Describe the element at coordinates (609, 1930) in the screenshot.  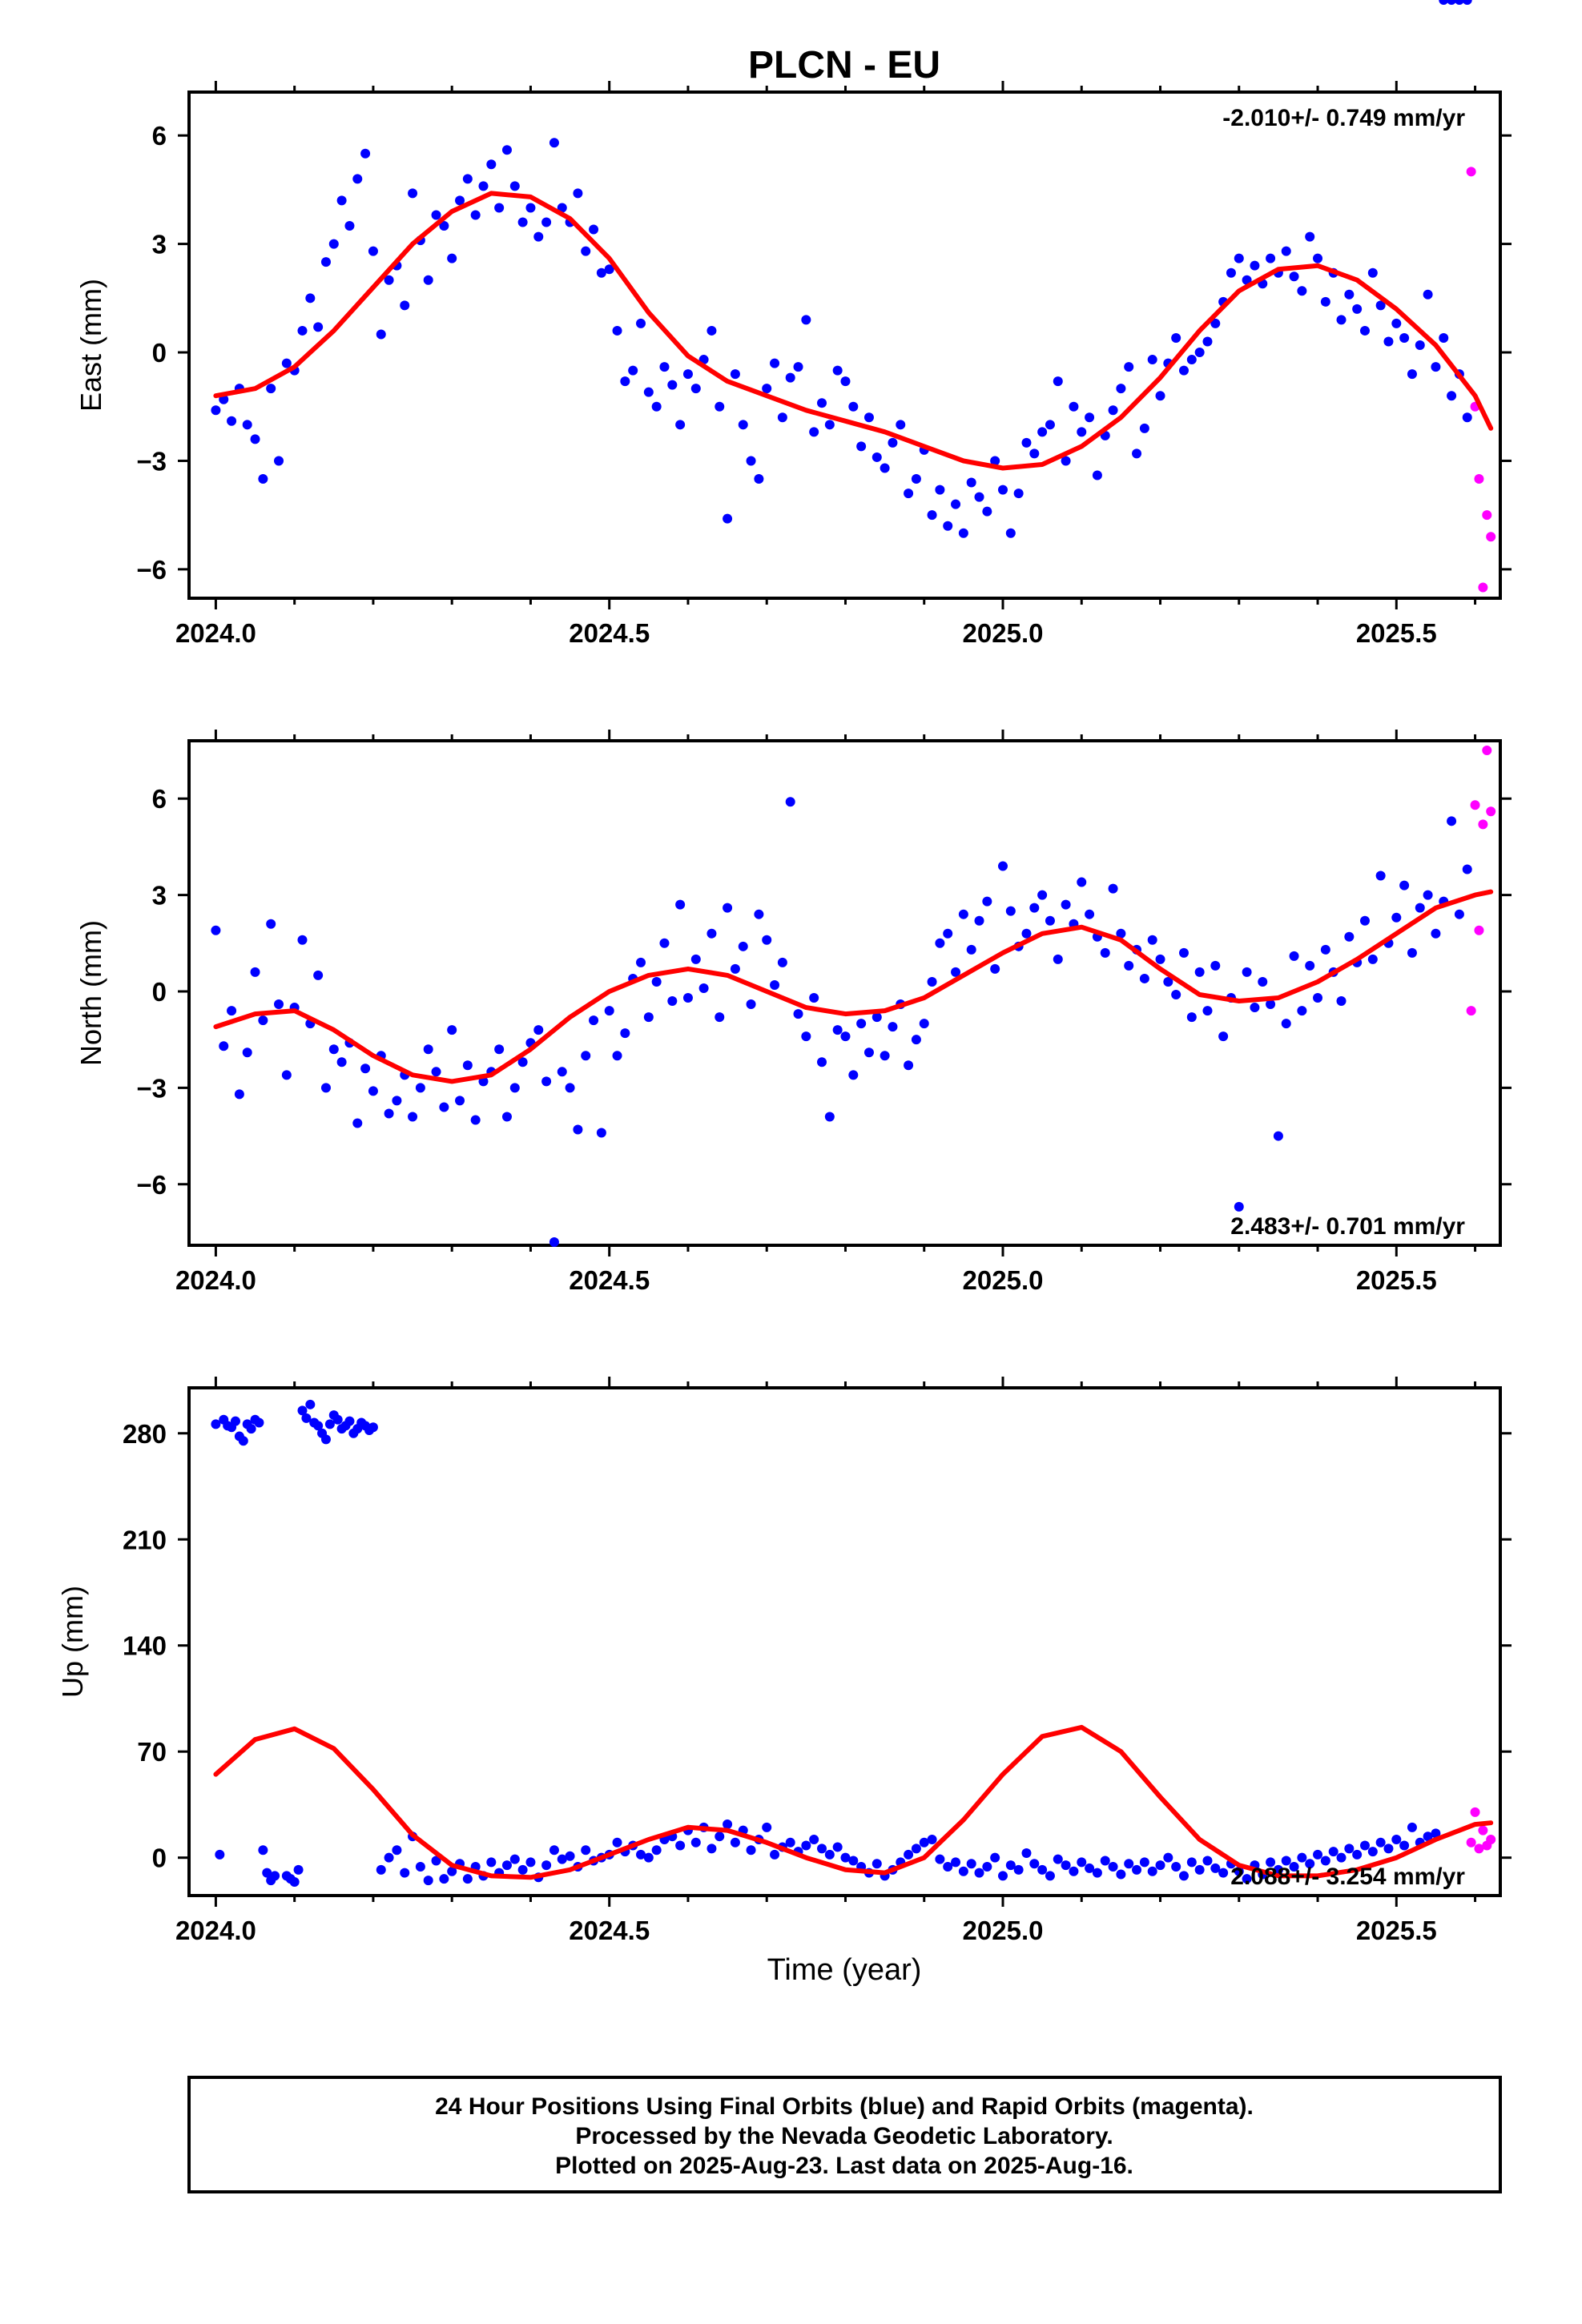
I see `up-x-tick-label: 2024.5` at that location.